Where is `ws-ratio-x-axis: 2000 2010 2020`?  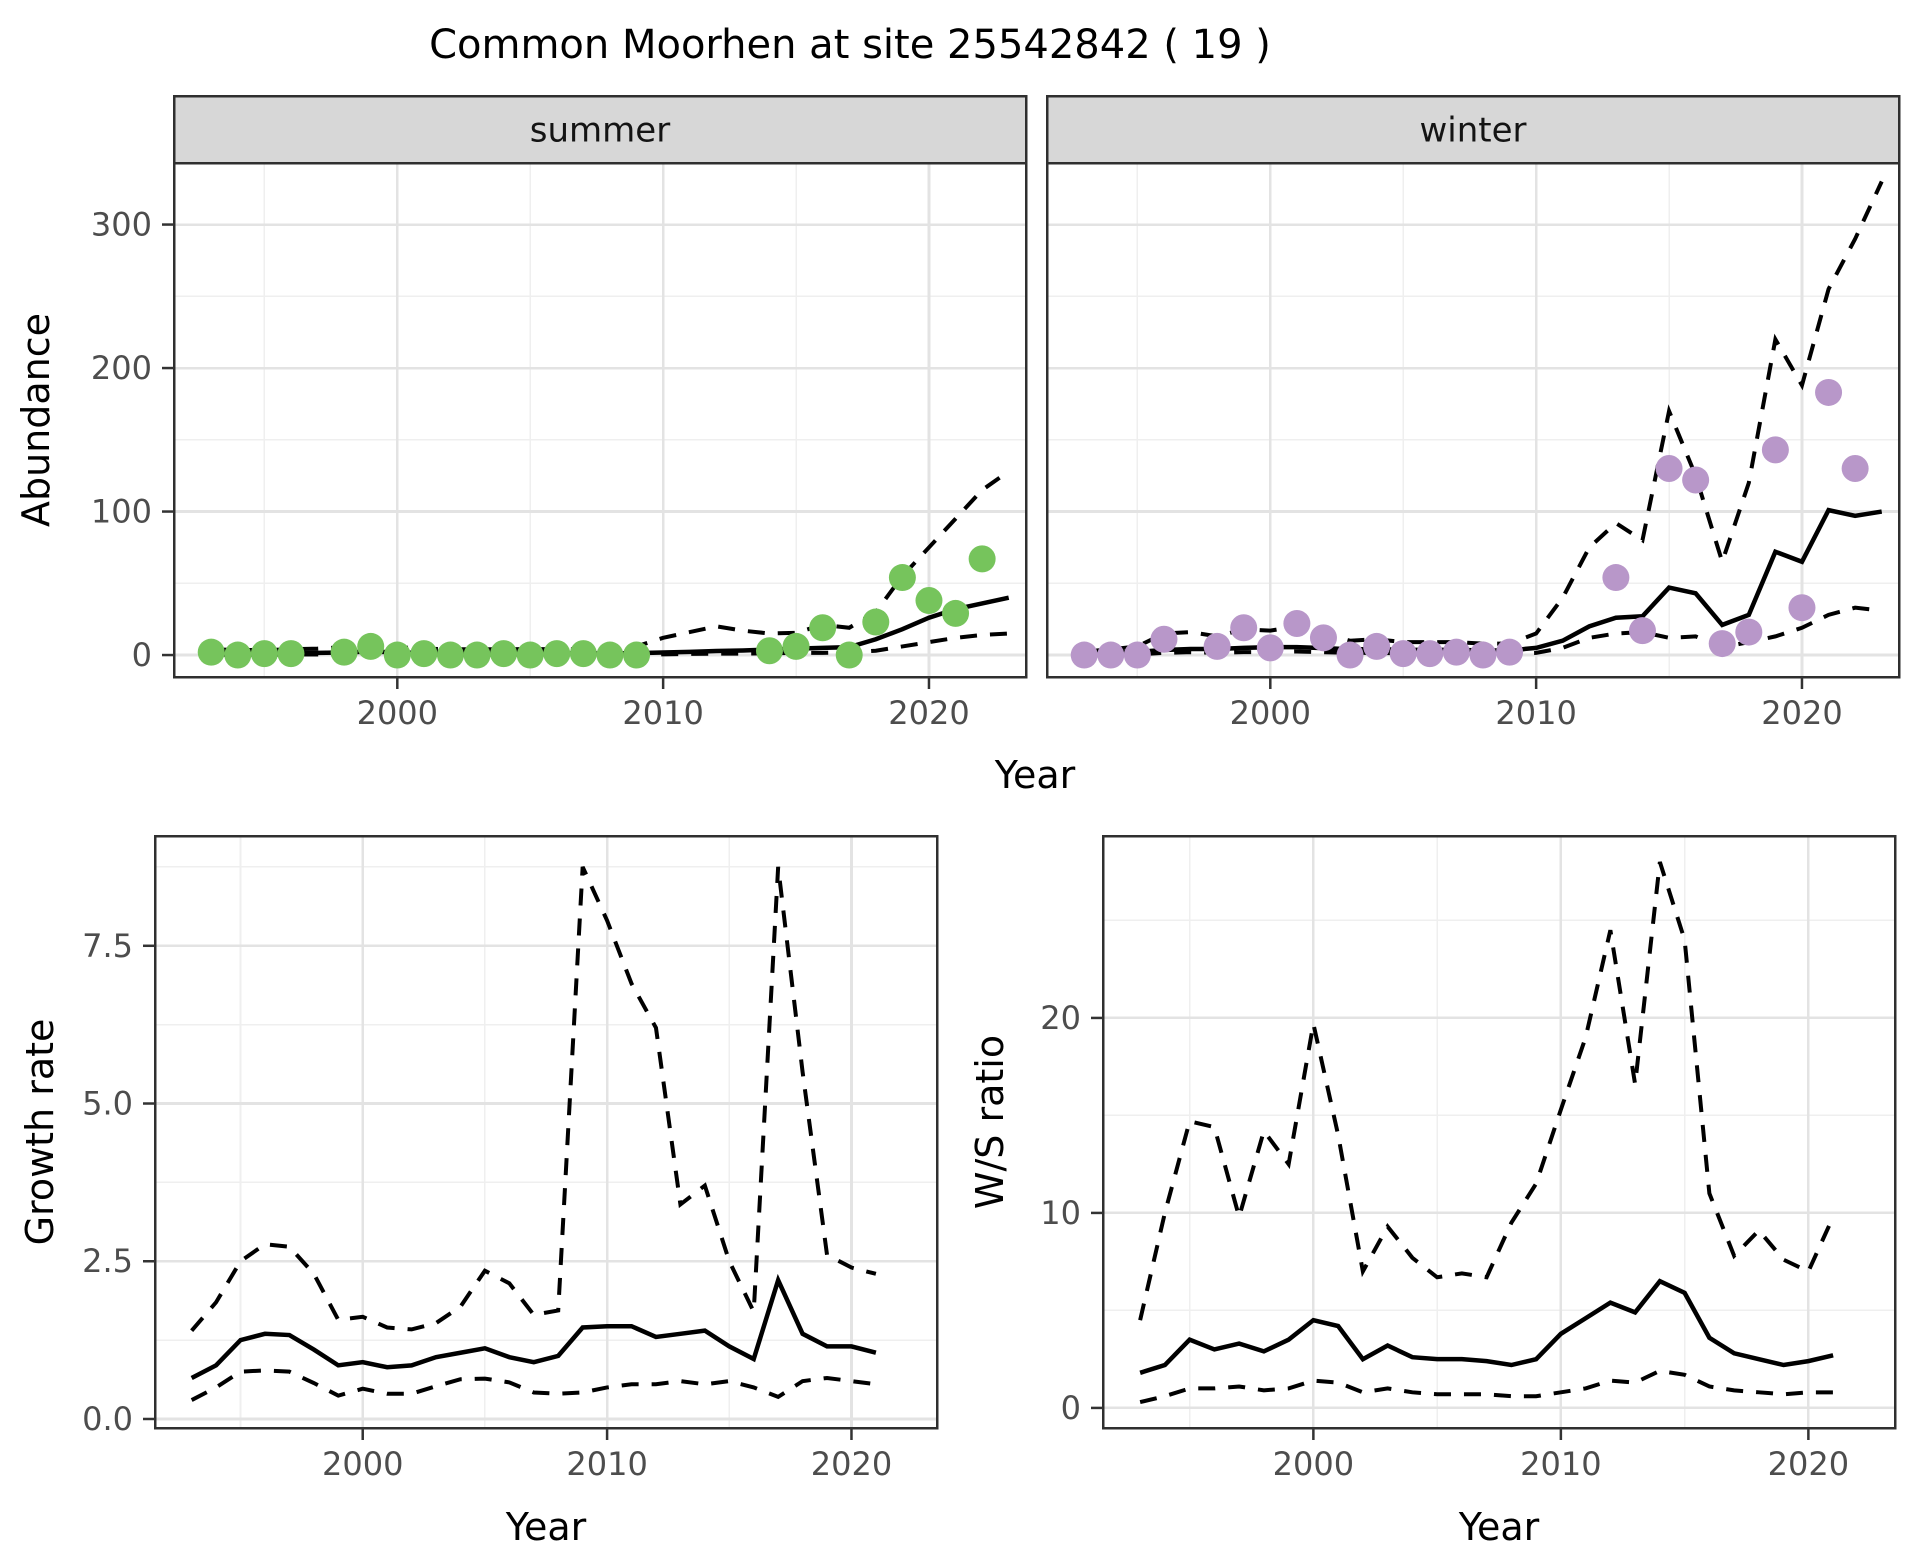
ws-ratio-x-axis: 2000 2010 2020 is located at coordinates (1561, 1455).